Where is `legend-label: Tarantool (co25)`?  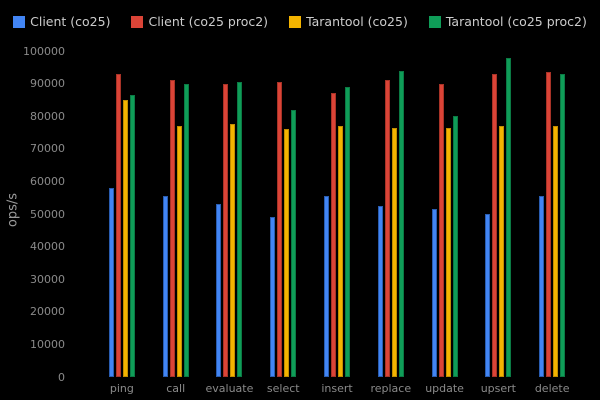 legend-label: Tarantool (co25) is located at coordinates (357, 21).